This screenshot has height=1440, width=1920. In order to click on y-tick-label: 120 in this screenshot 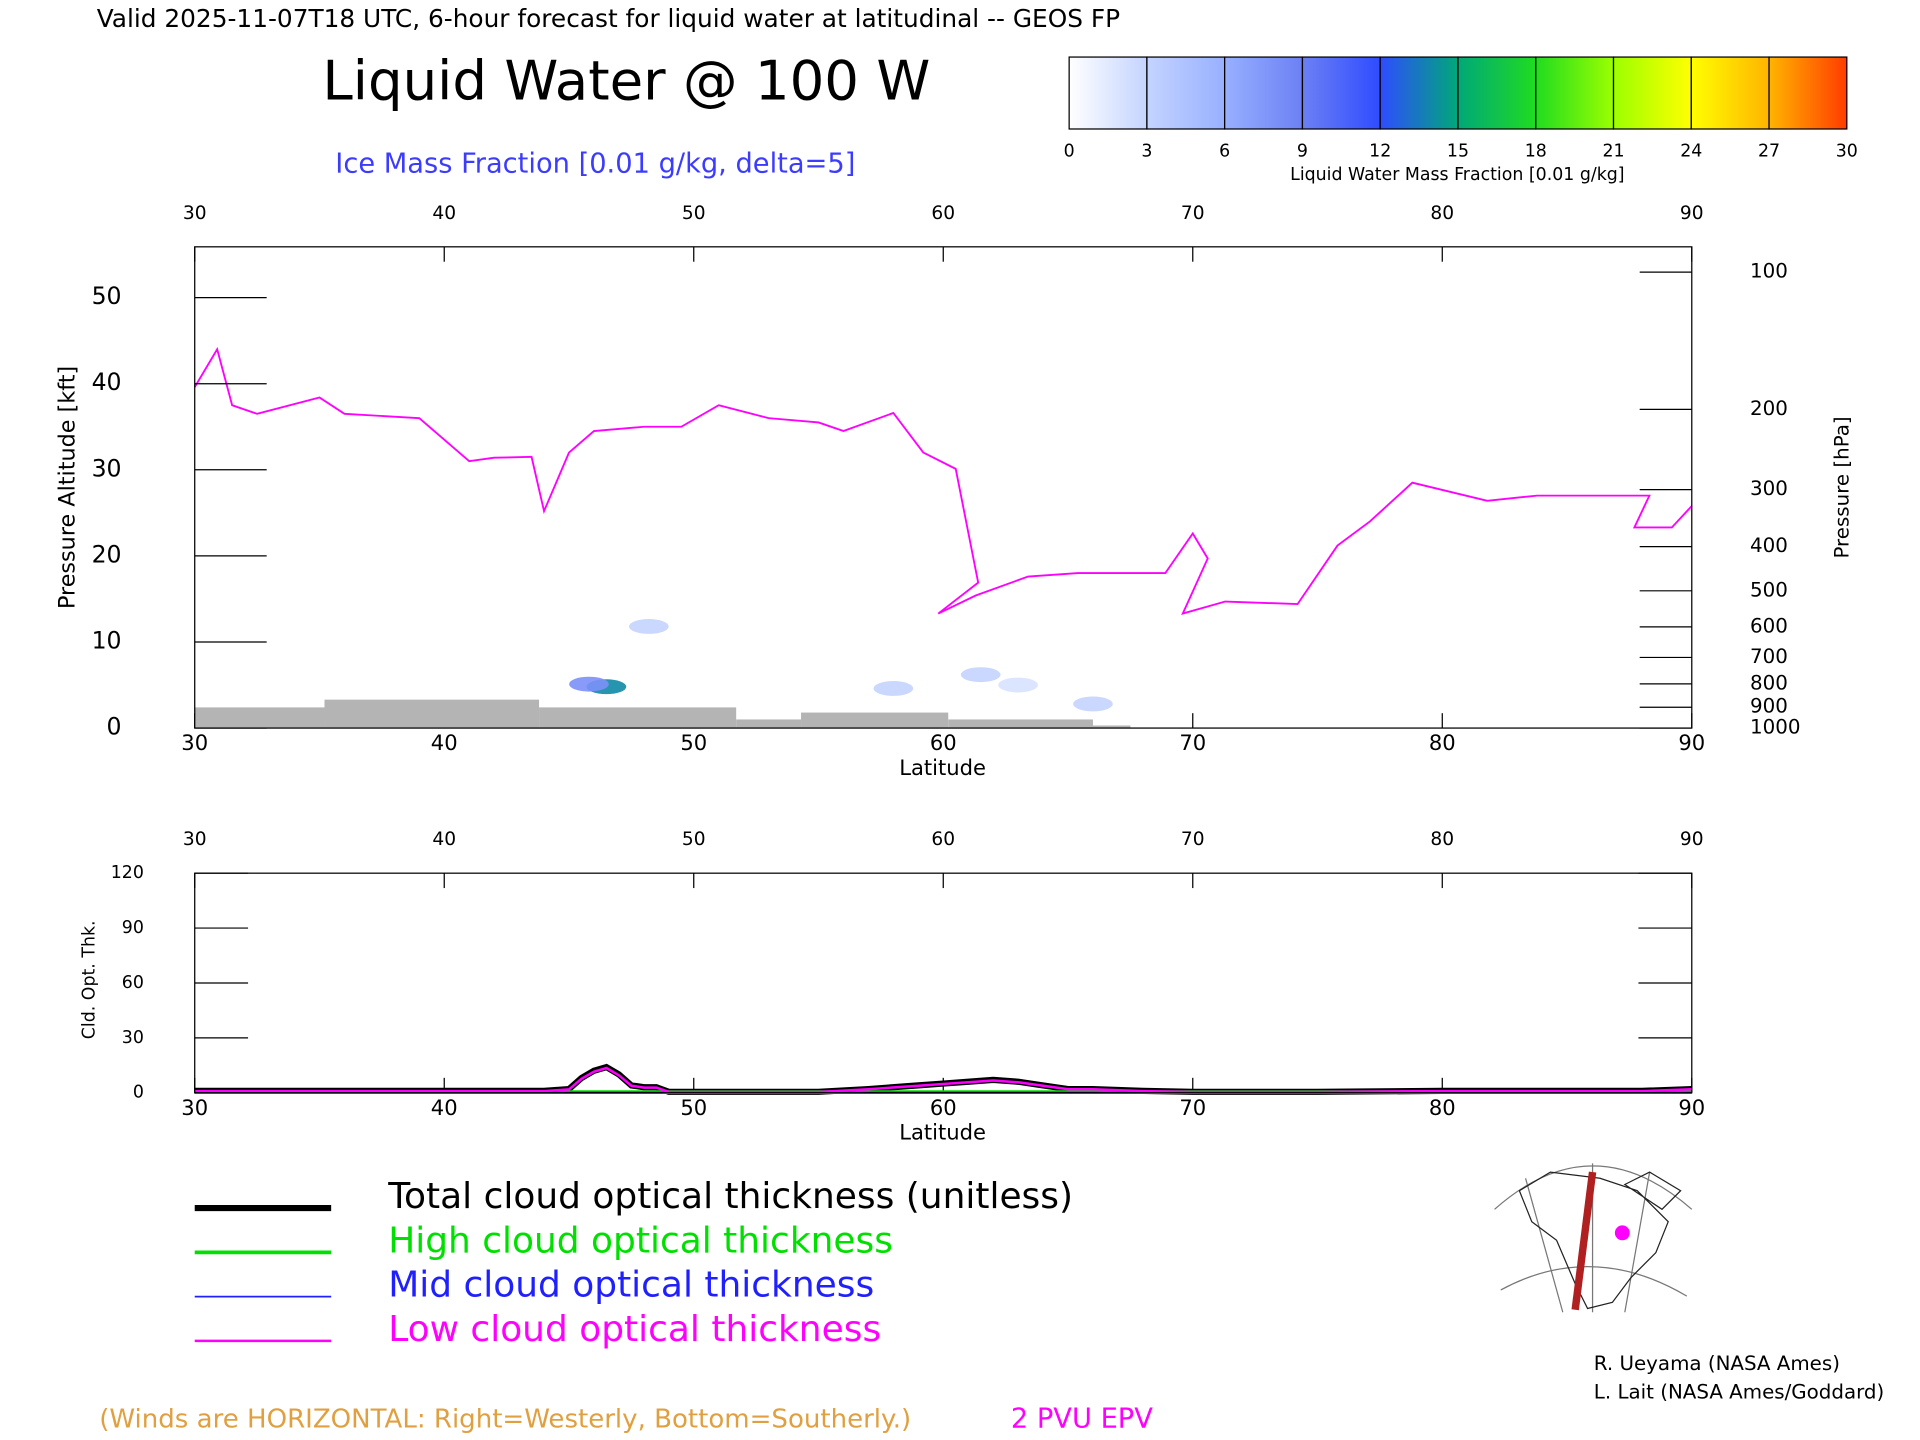, I will do `click(127, 873)`.